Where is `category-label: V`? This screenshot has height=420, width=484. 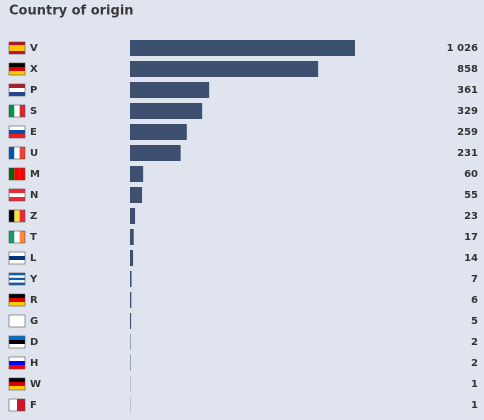 category-label: V is located at coordinates (34, 48).